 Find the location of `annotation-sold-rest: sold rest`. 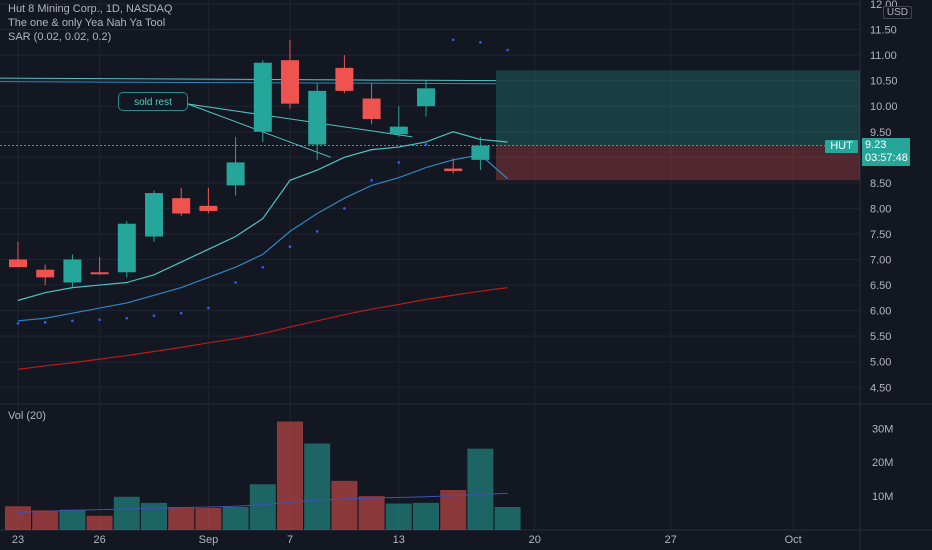

annotation-sold-rest: sold rest is located at coordinates (153, 101).